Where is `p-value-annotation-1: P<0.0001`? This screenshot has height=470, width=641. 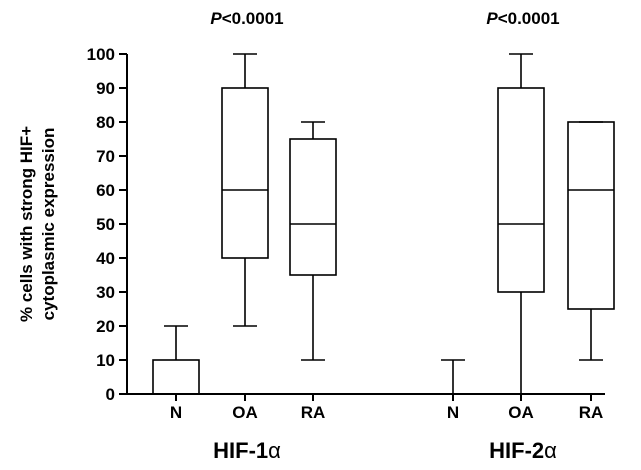 p-value-annotation-1: P<0.0001 is located at coordinates (246, 18).